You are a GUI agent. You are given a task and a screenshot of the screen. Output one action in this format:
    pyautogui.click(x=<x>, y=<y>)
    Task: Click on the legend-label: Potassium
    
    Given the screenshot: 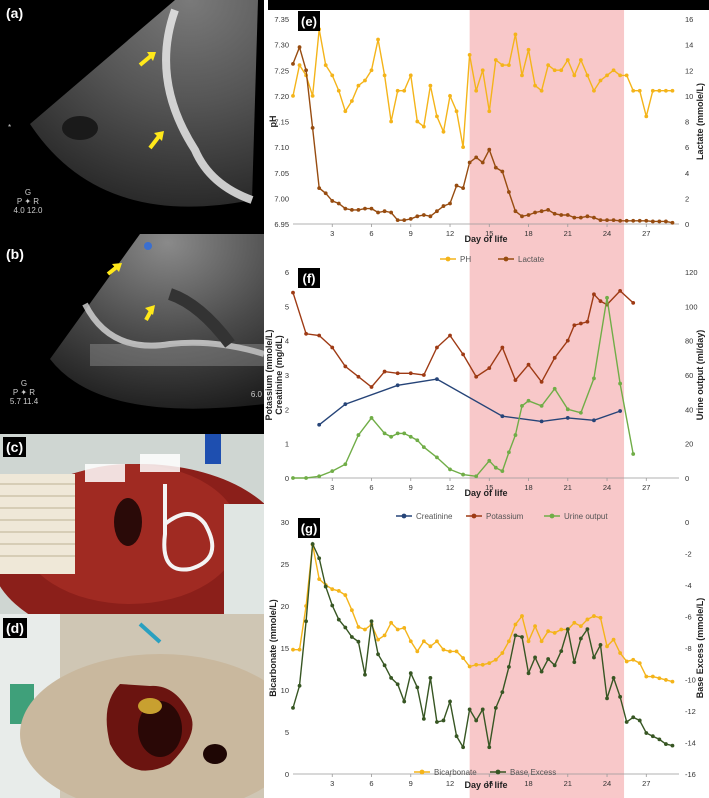 What is the action you would take?
    pyautogui.click(x=505, y=516)
    